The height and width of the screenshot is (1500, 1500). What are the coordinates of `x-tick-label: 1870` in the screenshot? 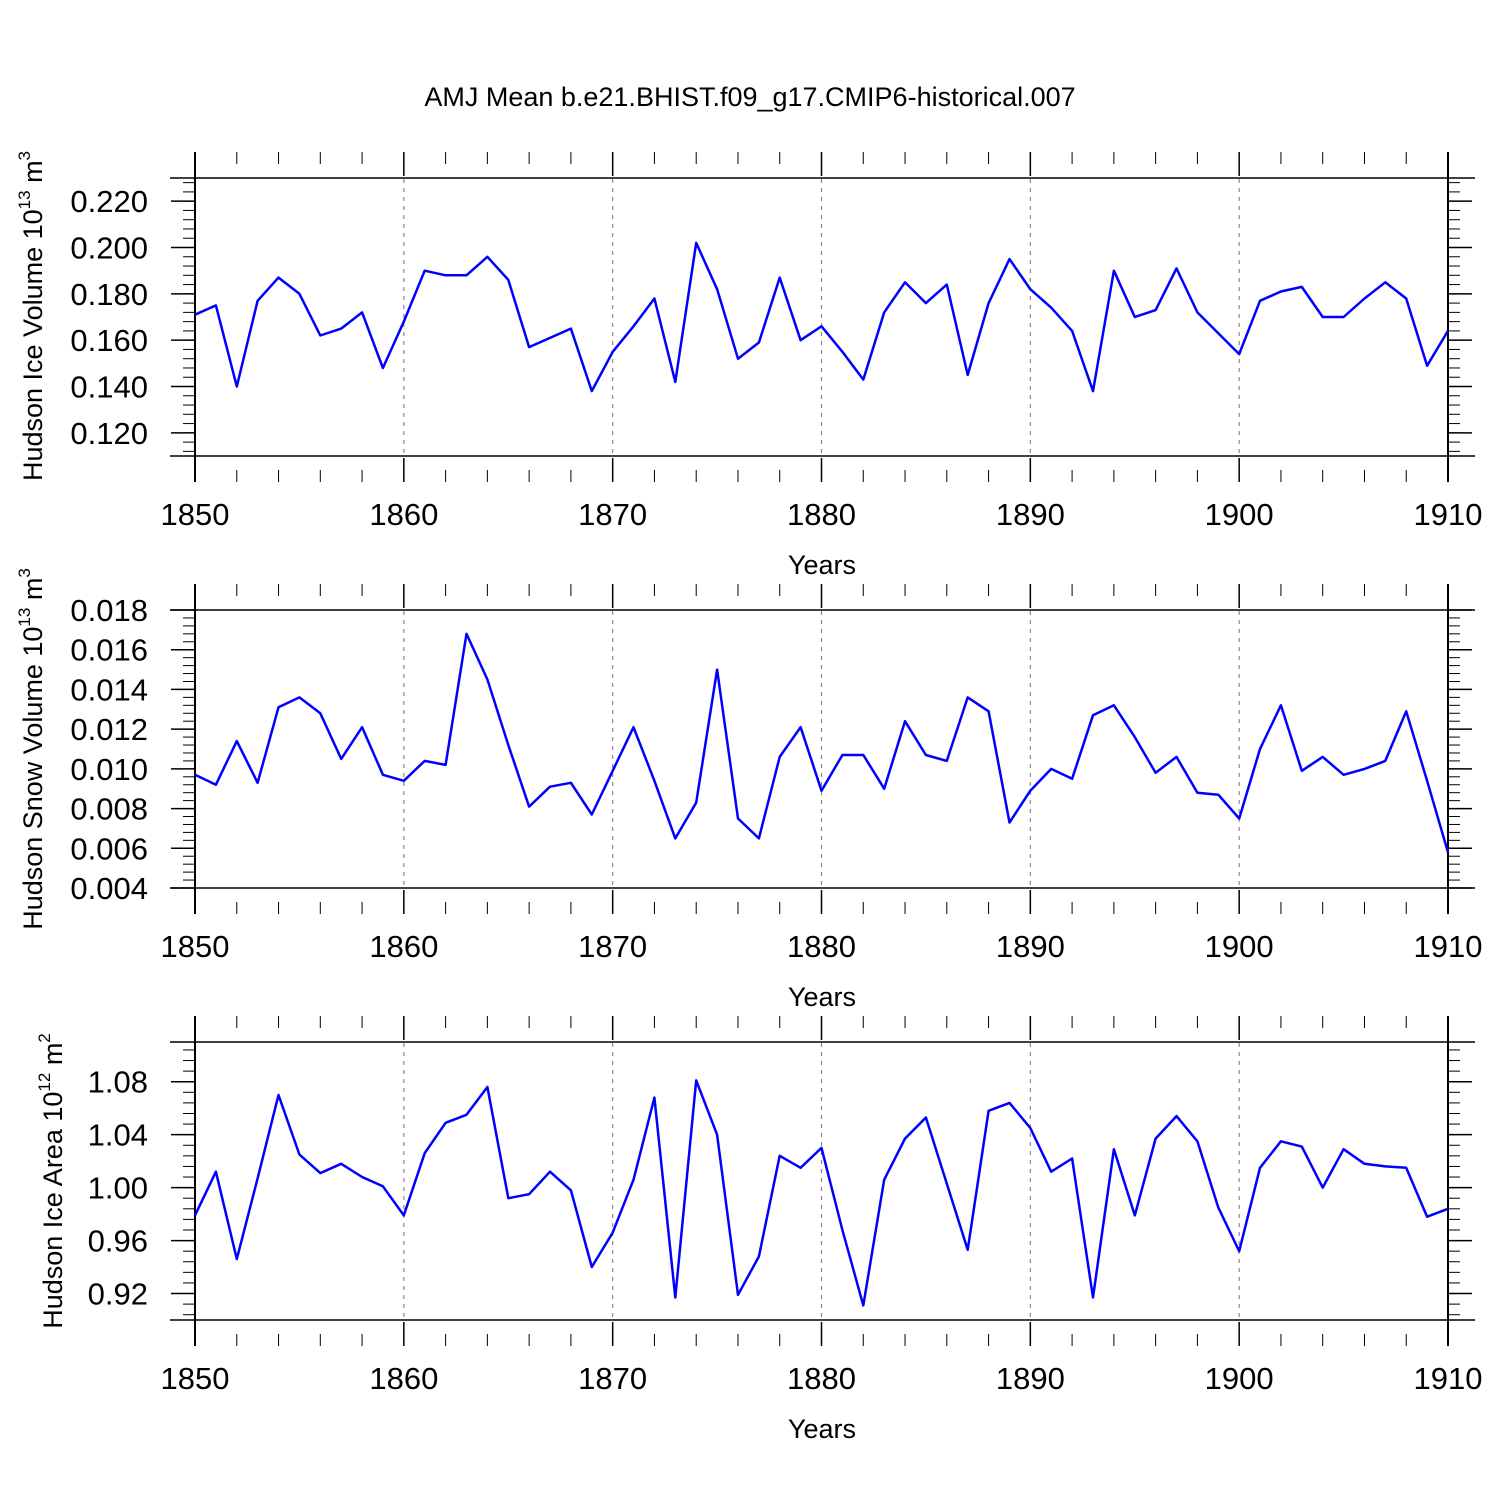 It's located at (612, 514).